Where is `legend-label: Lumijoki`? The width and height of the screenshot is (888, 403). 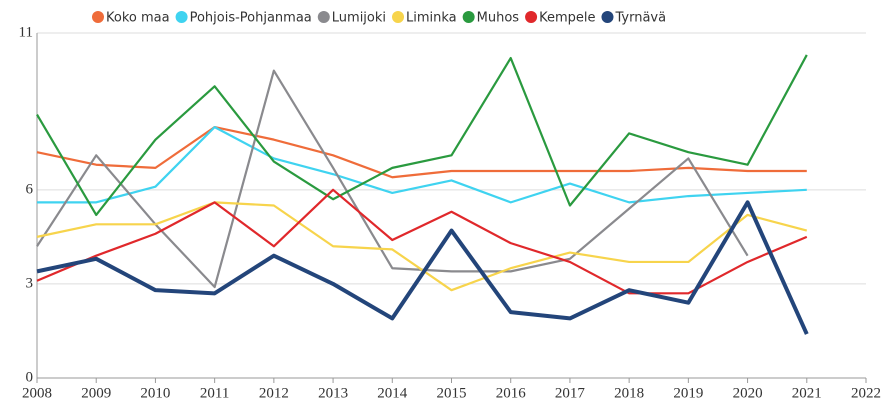
legend-label: Lumijoki is located at coordinates (359, 18).